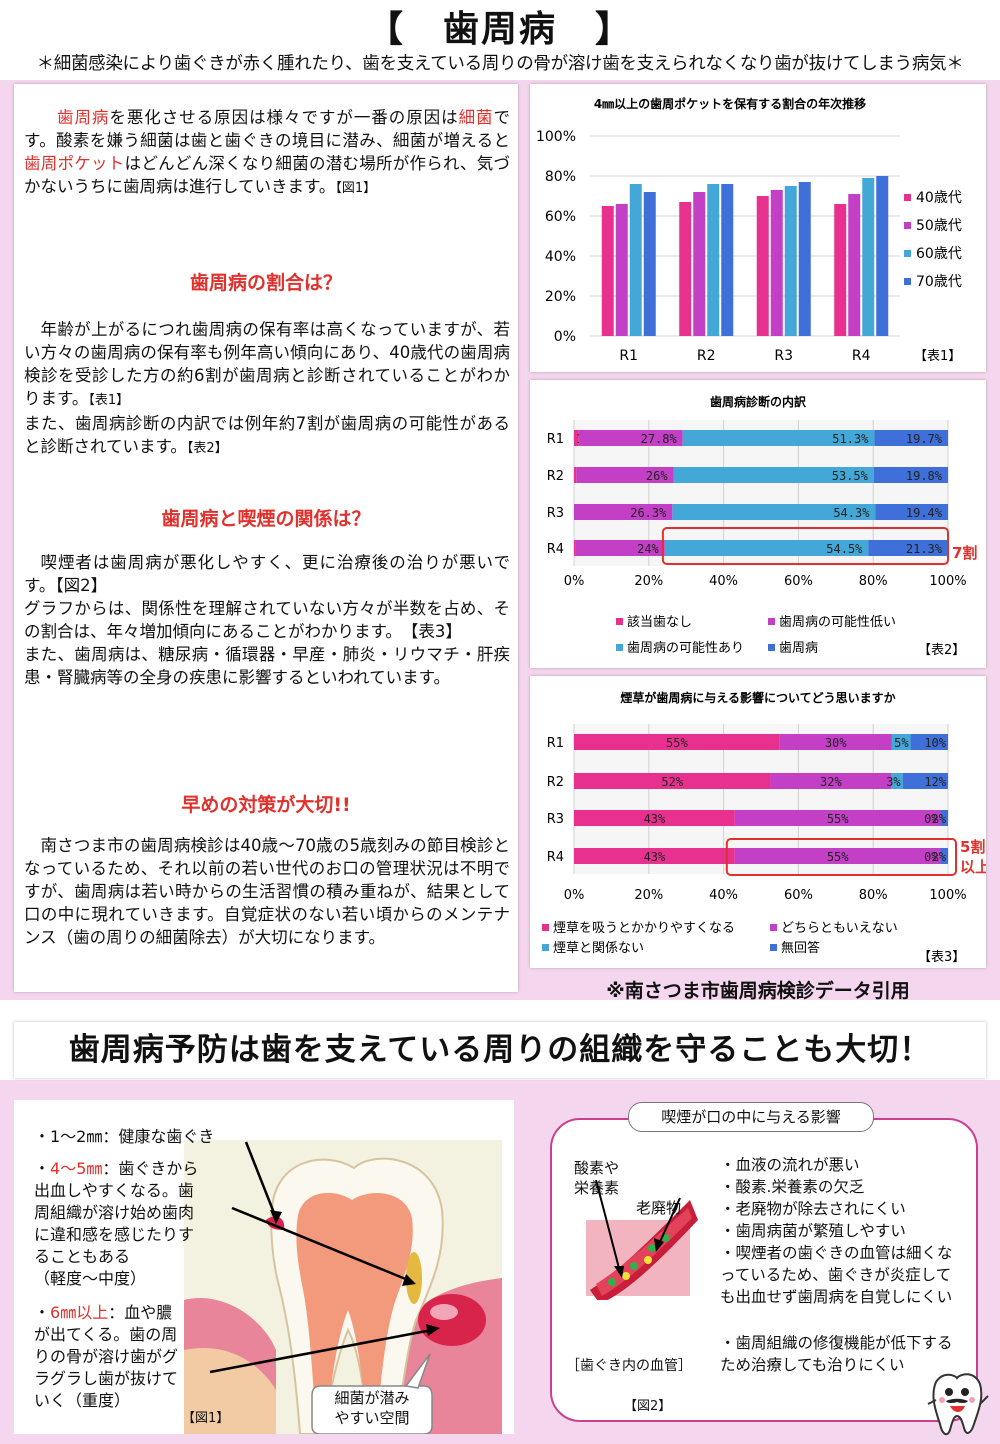 The height and width of the screenshot is (1444, 1000). What do you see at coordinates (82, 1400) in the screenshot?
I see `depth-severe-line5: いく（重度）` at bounding box center [82, 1400].